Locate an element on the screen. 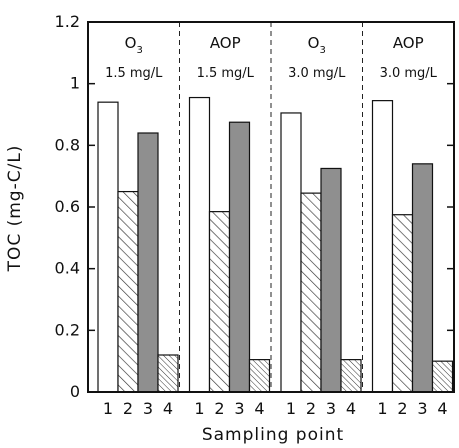  y-tick-label: 0.4 is located at coordinates (67, 268).